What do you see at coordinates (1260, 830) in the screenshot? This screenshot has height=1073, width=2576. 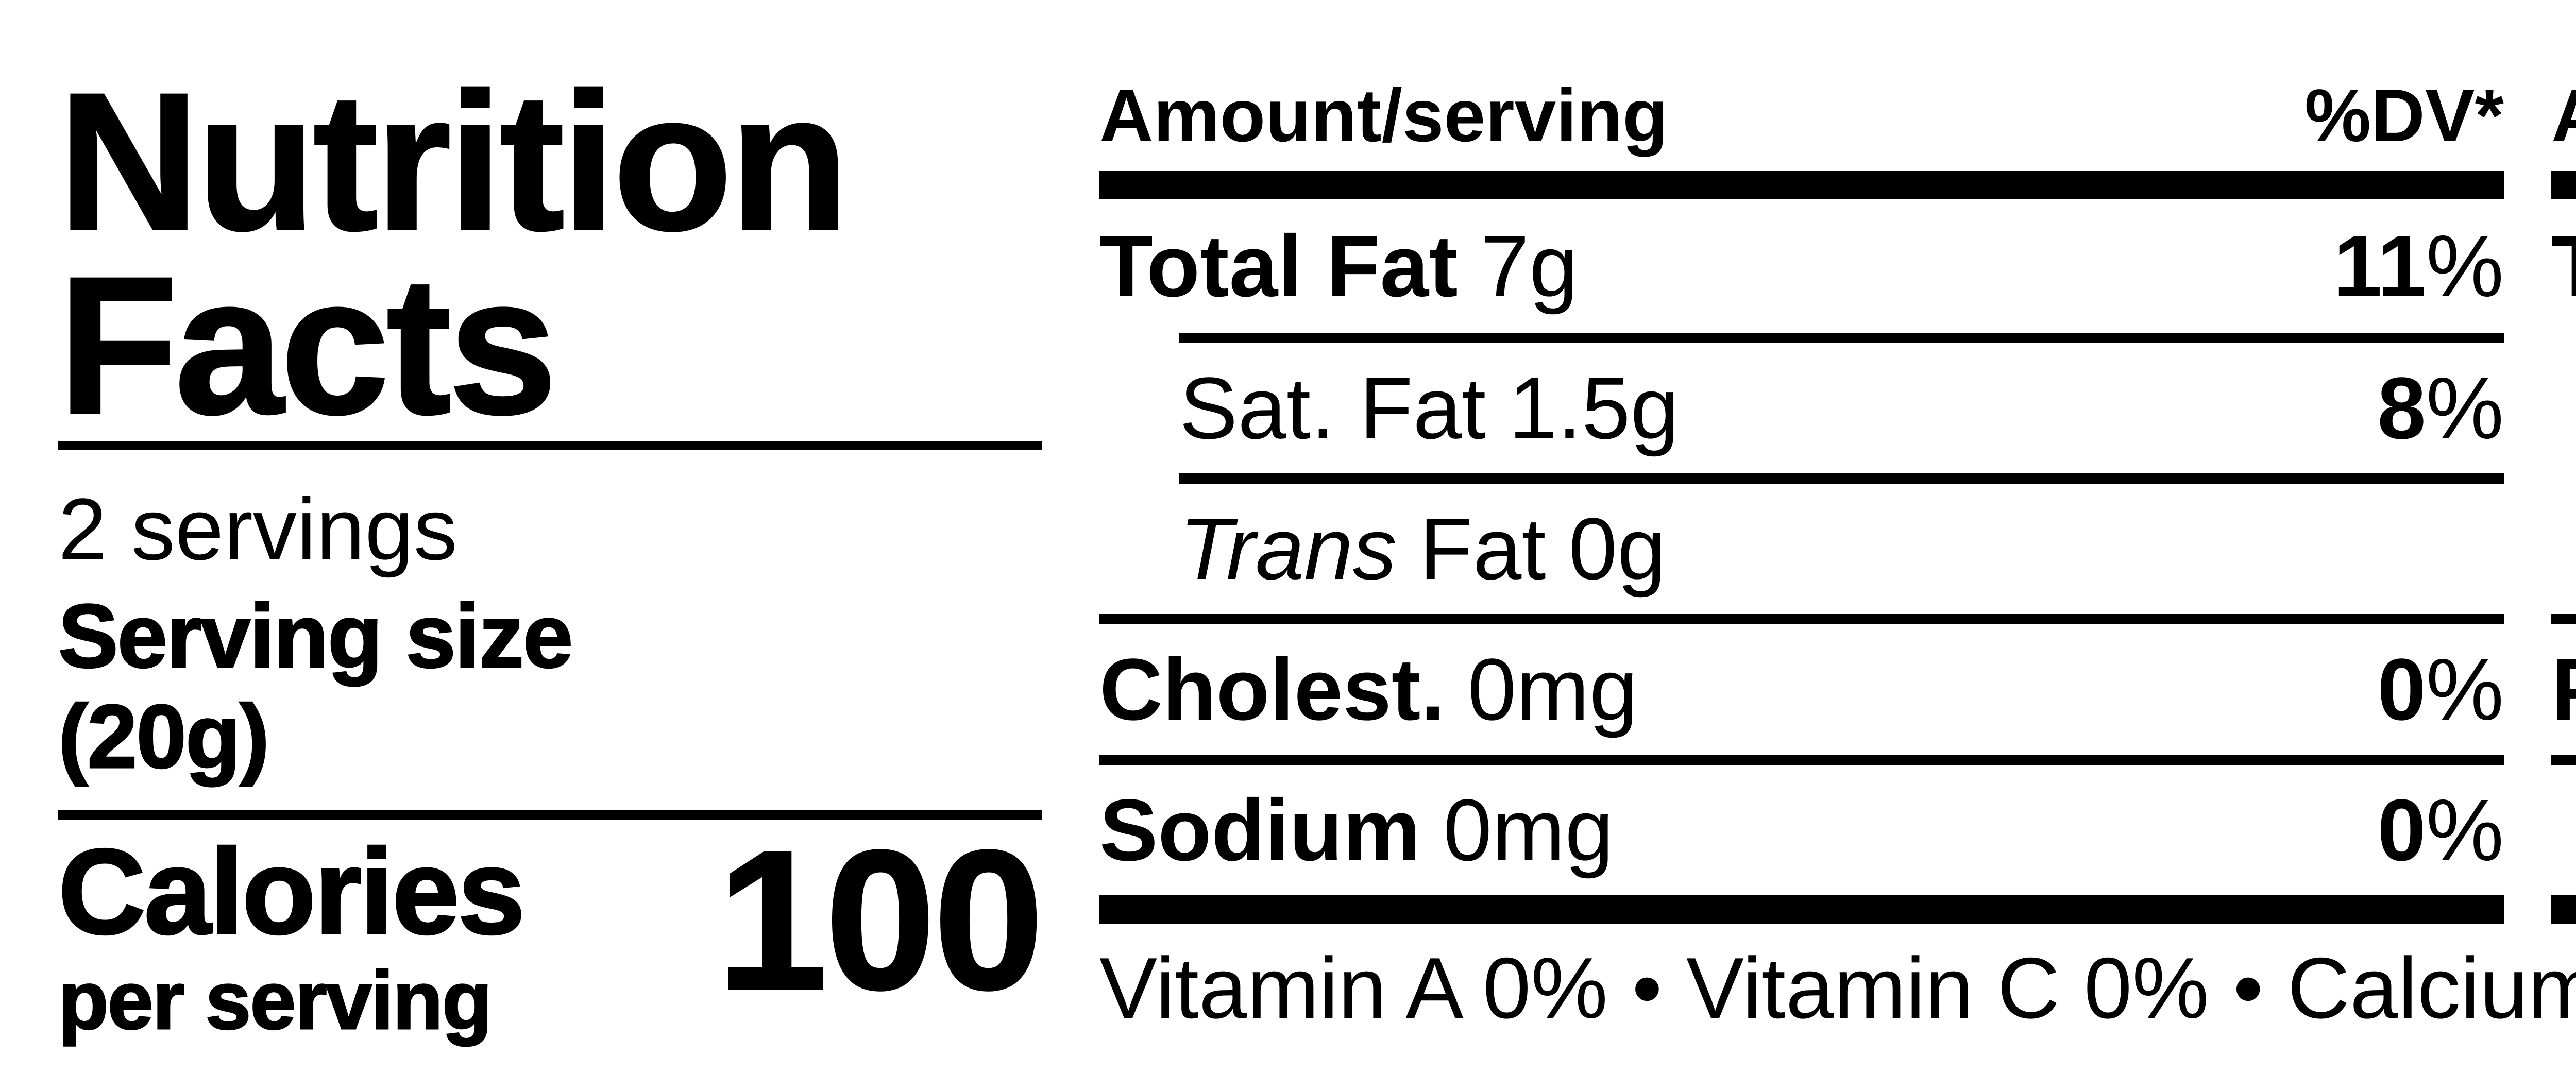 I see `nutrient-name-bold: Sodium` at bounding box center [1260, 830].